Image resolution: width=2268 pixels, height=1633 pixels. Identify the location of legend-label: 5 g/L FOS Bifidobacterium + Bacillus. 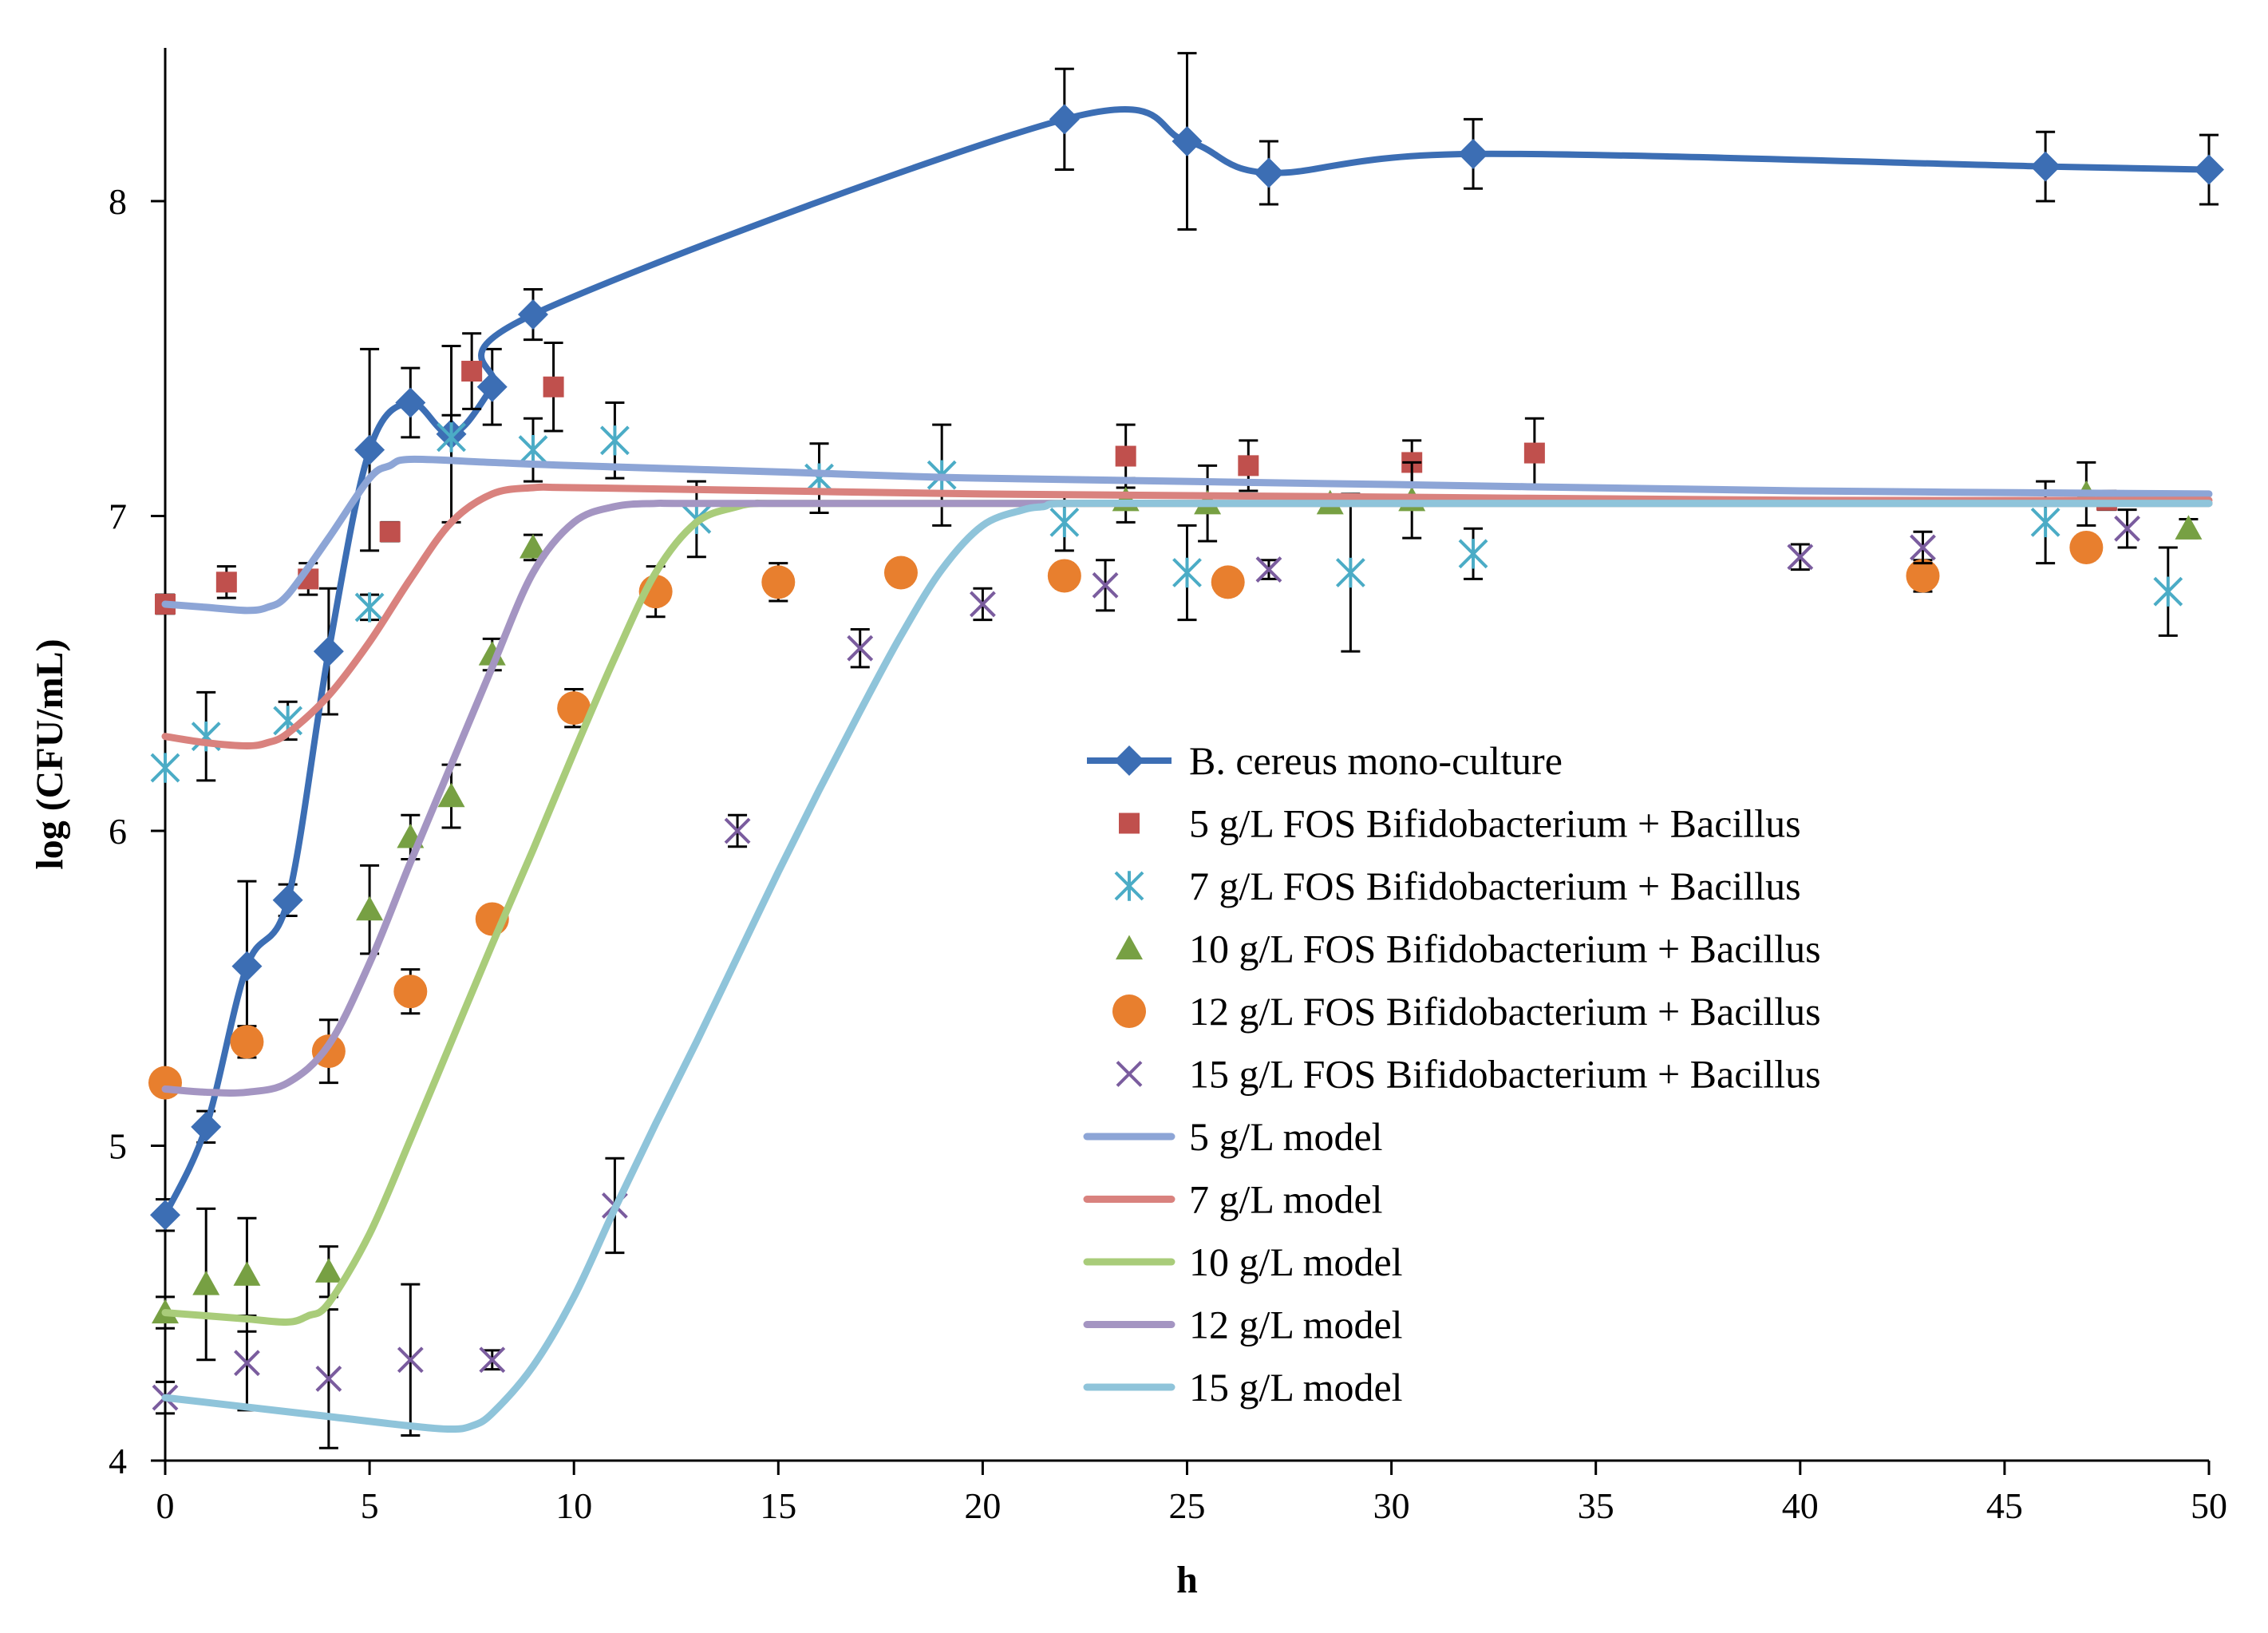
(1495, 823).